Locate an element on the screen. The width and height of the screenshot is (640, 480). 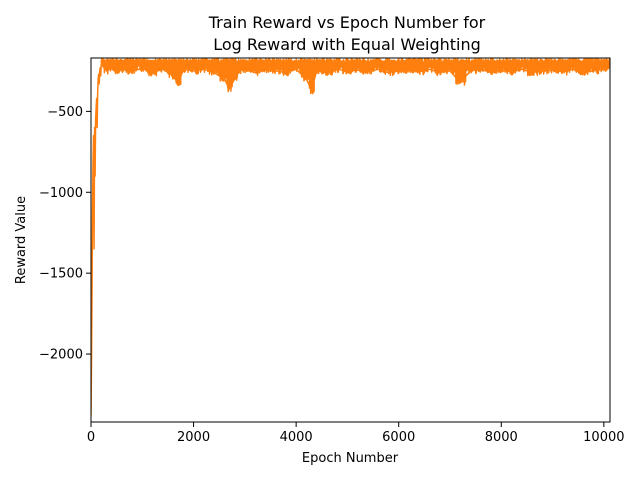
chart-title-line-2: Log Reward with Equal Weighting is located at coordinates (347, 44).